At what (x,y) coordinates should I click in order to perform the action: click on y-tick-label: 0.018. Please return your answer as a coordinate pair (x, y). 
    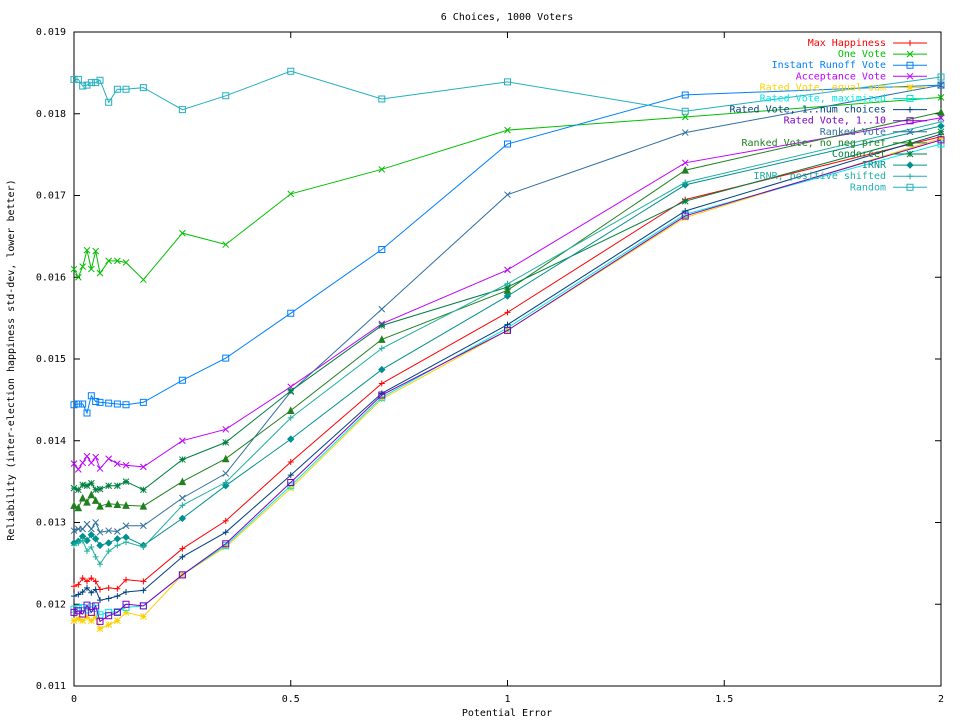
    Looking at the image, I should click on (51, 114).